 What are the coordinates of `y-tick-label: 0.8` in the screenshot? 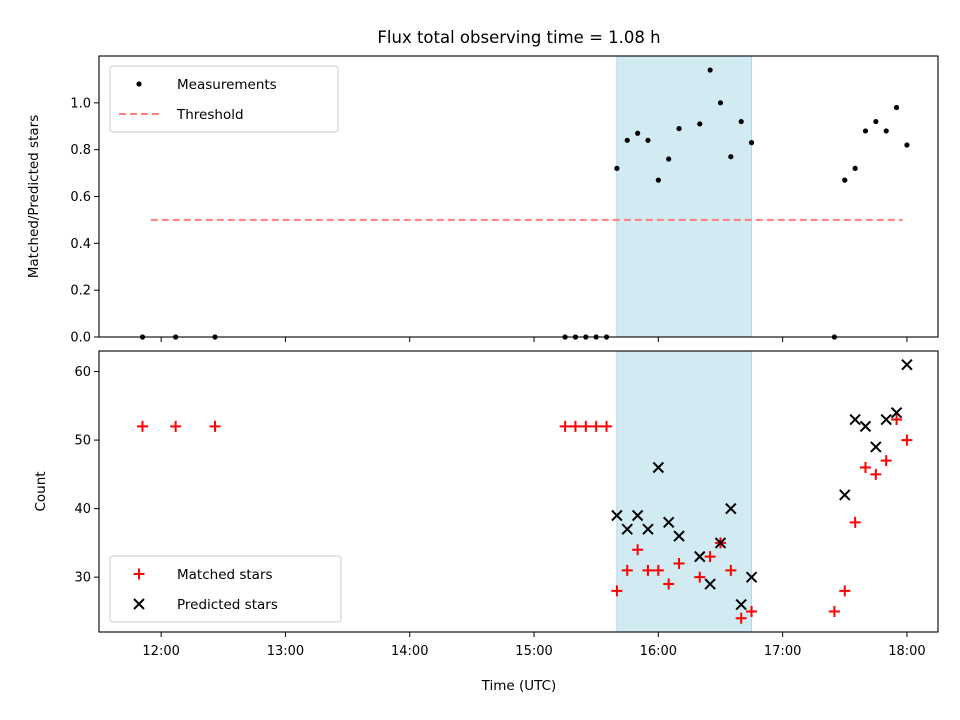 It's located at (80, 150).